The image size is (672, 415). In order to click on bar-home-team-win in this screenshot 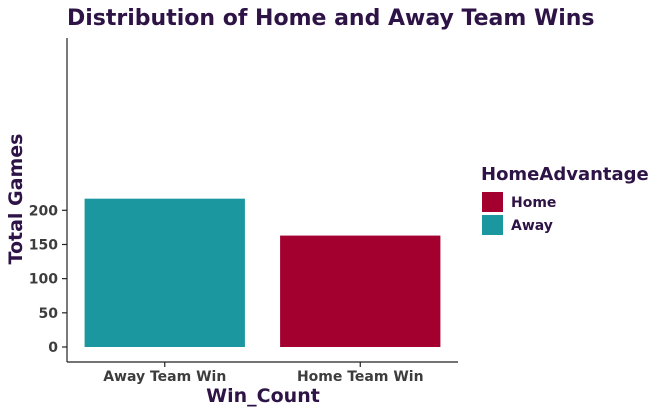, I will do `click(360, 291)`.